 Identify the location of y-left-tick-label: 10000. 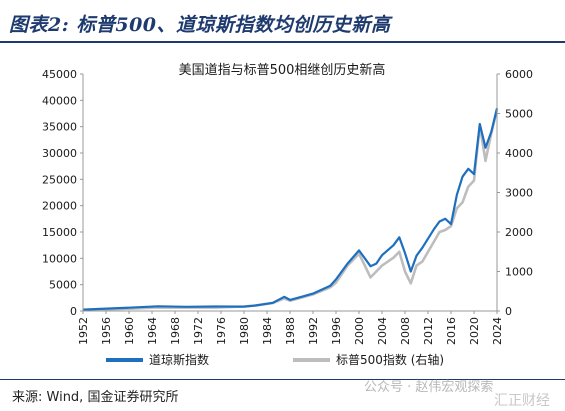
(59, 258).